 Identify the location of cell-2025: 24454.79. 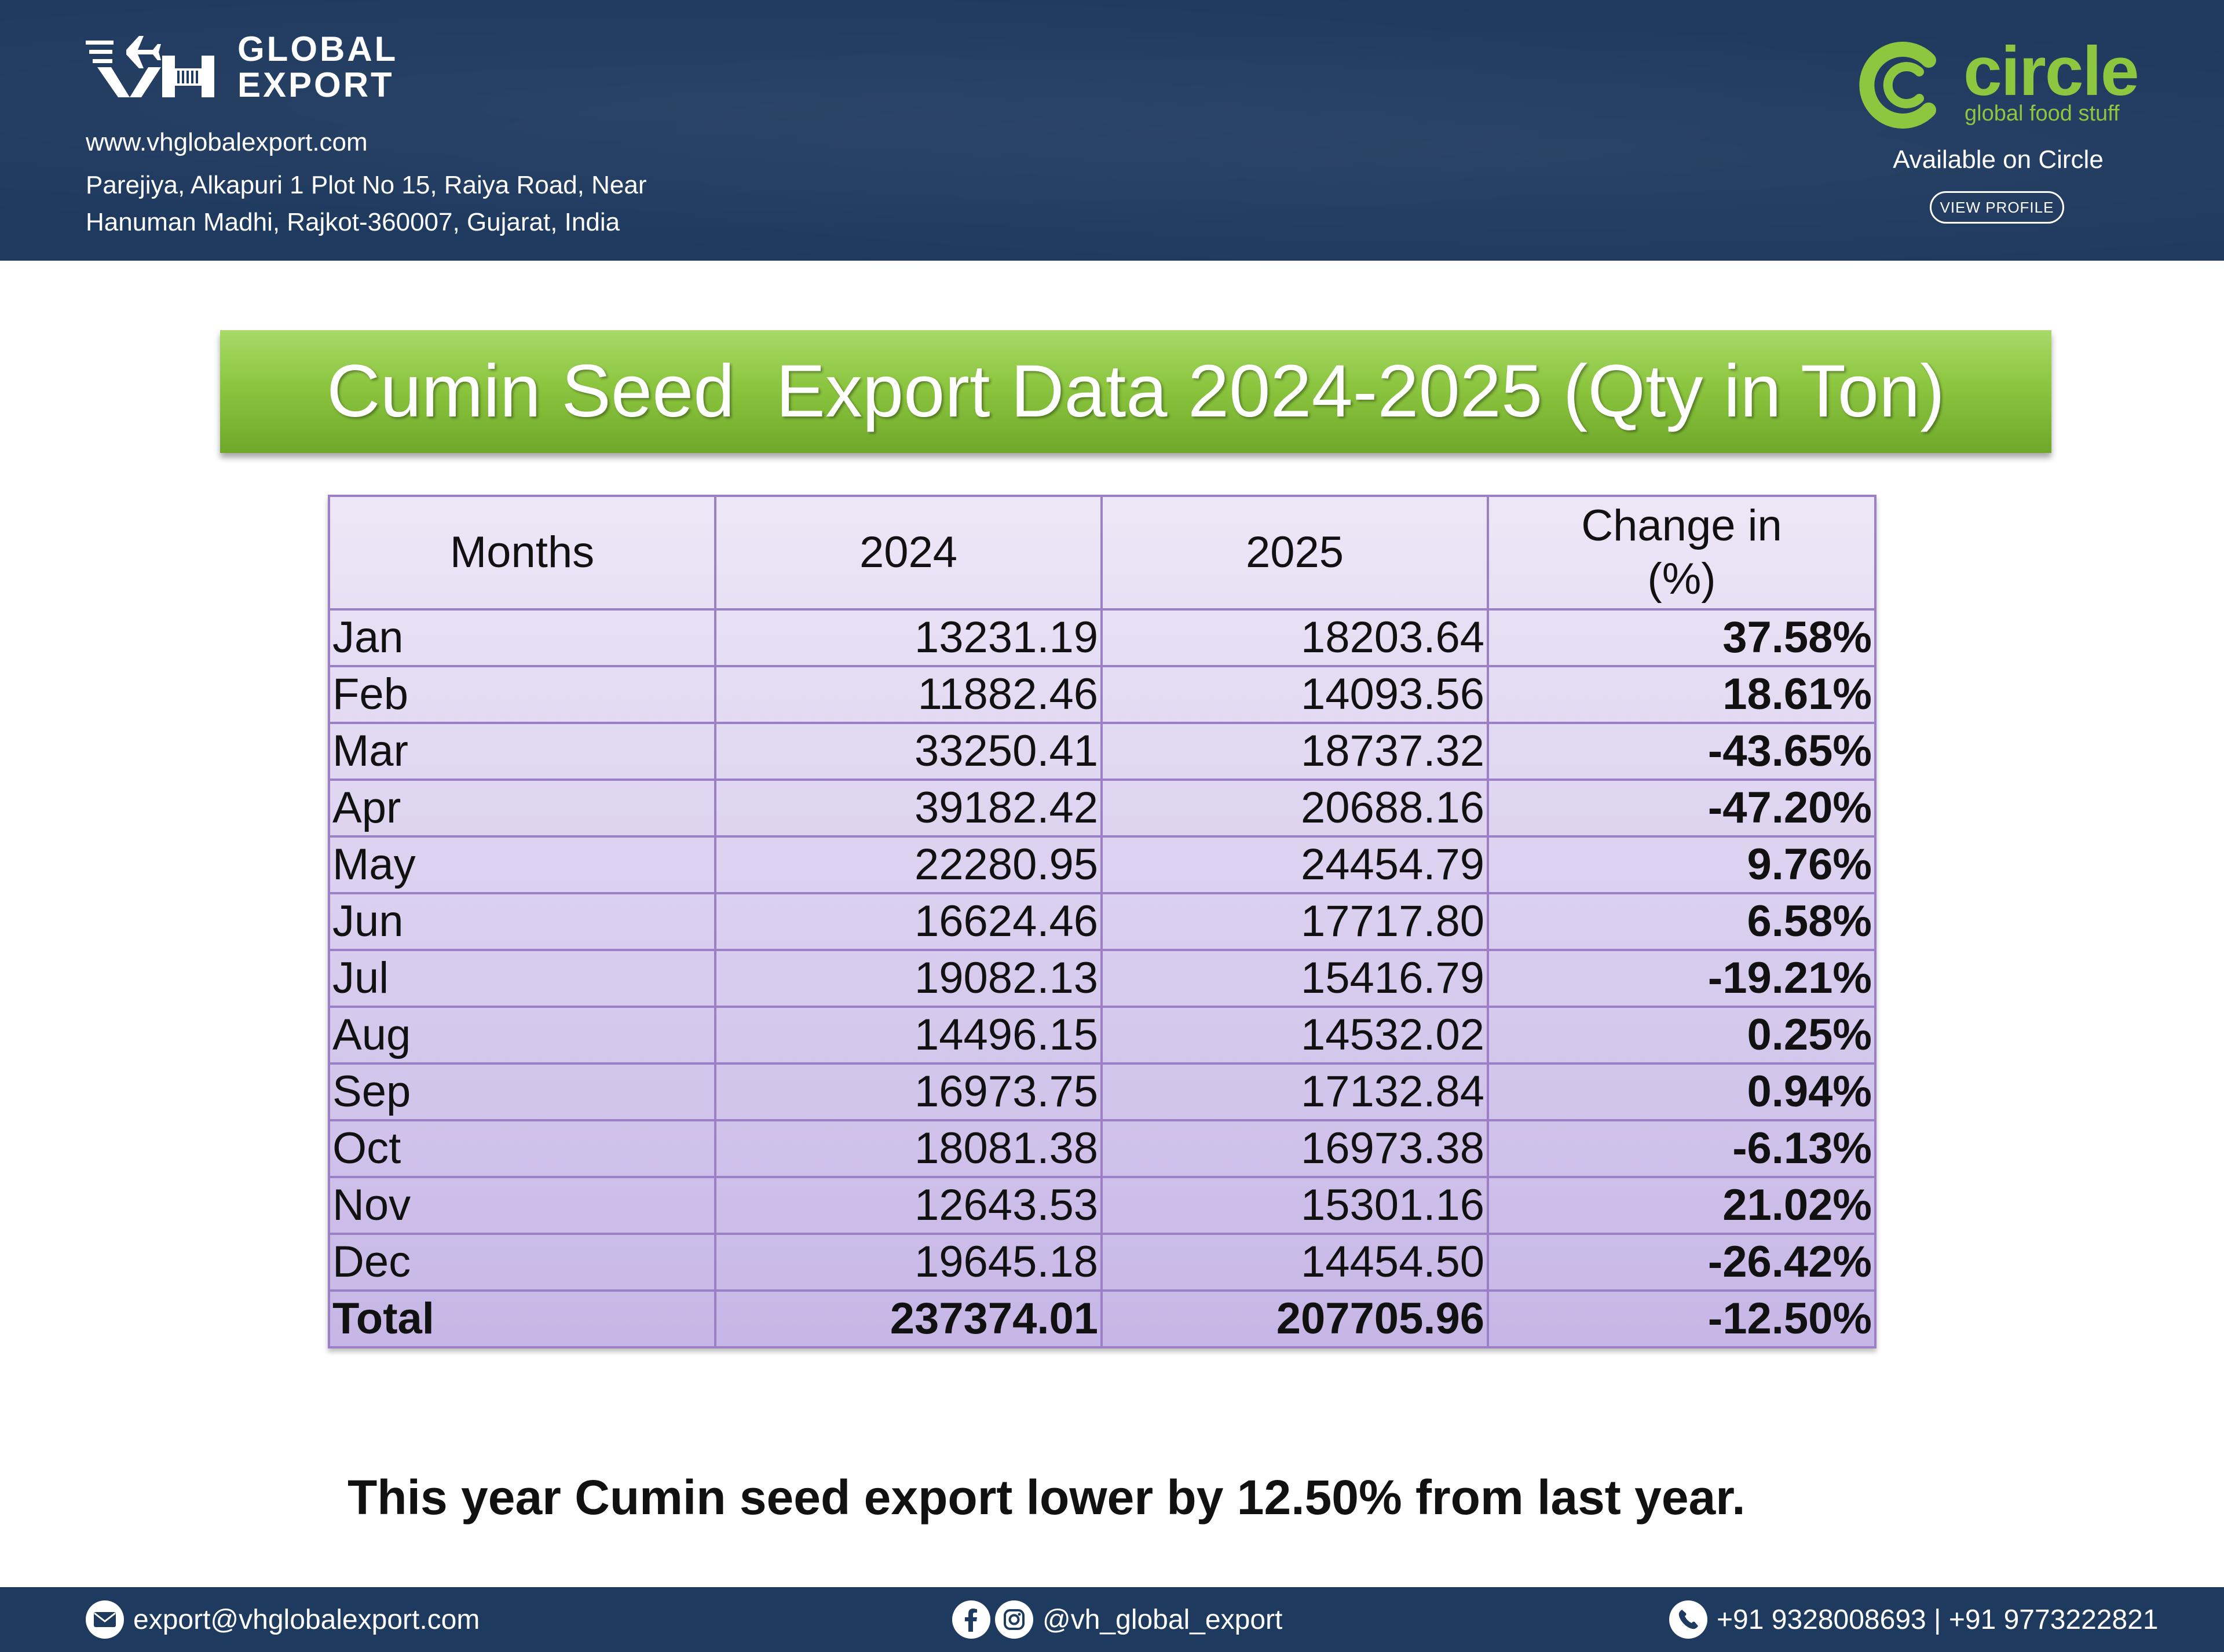
(1294, 865).